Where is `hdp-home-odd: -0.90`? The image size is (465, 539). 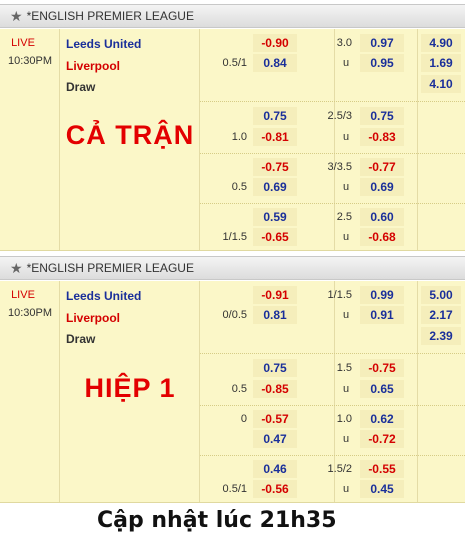
hdp-home-odd: -0.90 is located at coordinates (275, 43).